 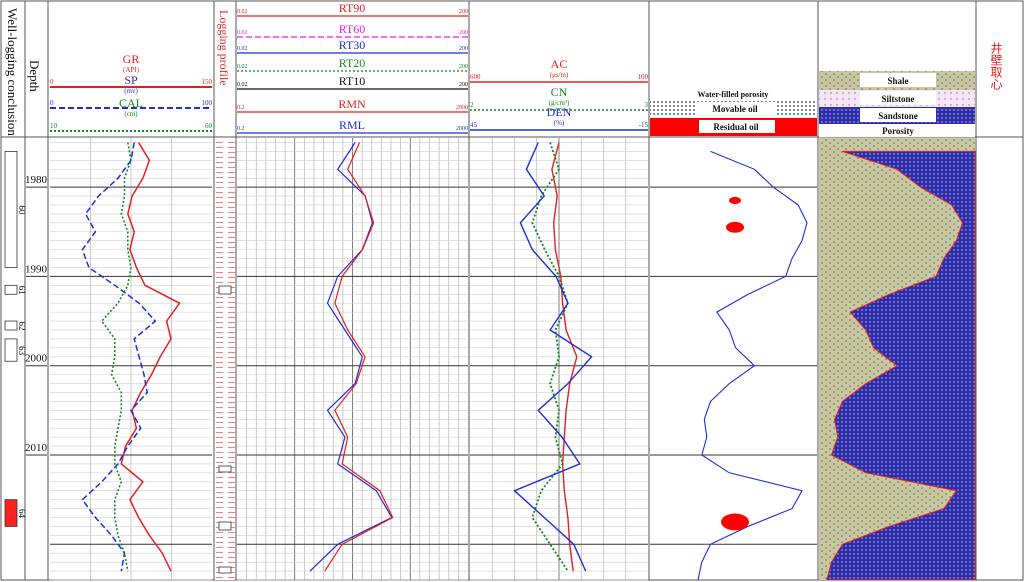 What do you see at coordinates (352, 63) in the screenshot?
I see `legend-rt20: RT20` at bounding box center [352, 63].